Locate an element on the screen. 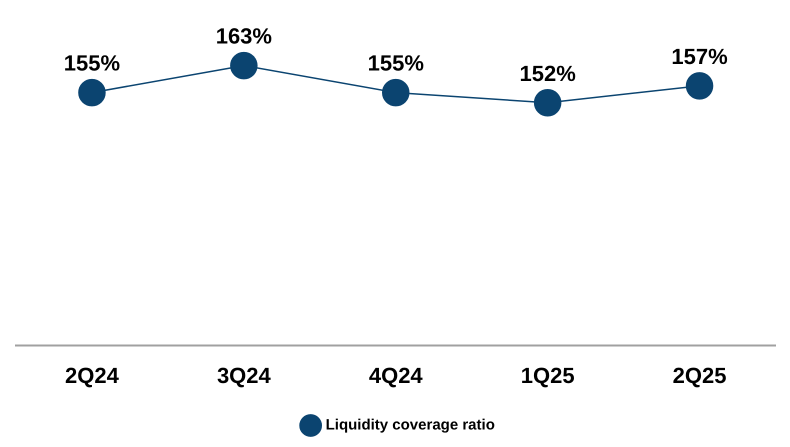 The height and width of the screenshot is (447, 790). data-label: 157% is located at coordinates (699, 56).